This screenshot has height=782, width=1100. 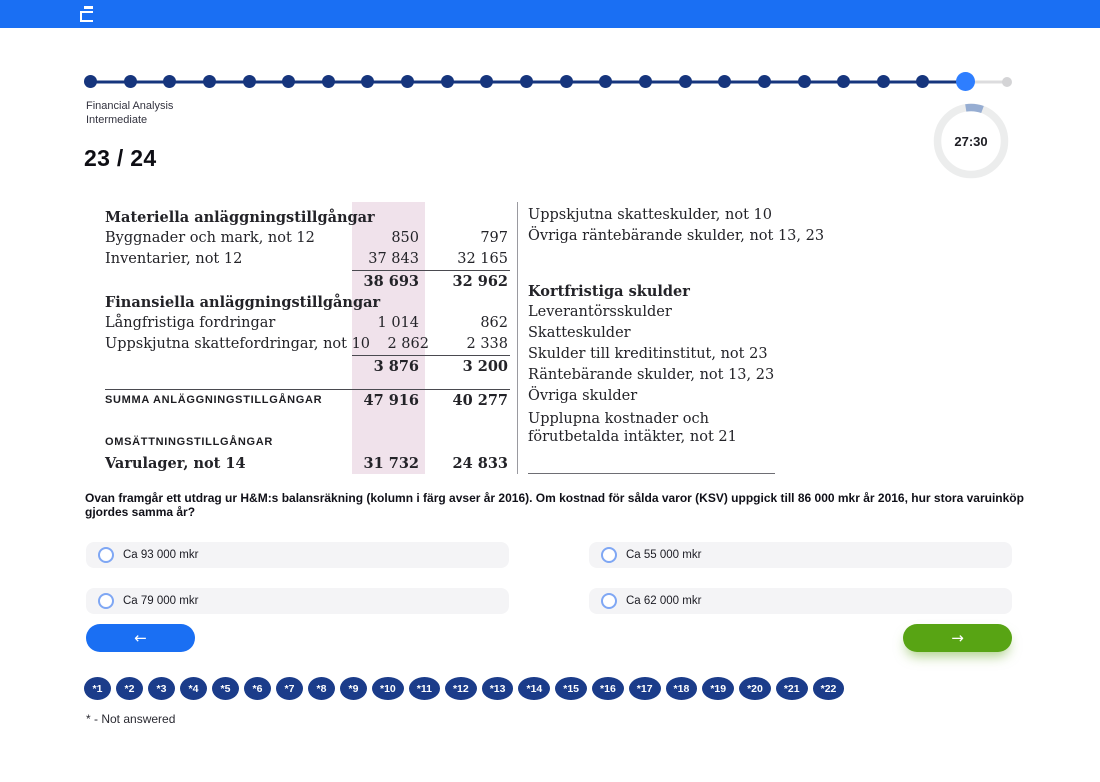 I want to click on table-row: 3 876 3 200, so click(x=307, y=366).